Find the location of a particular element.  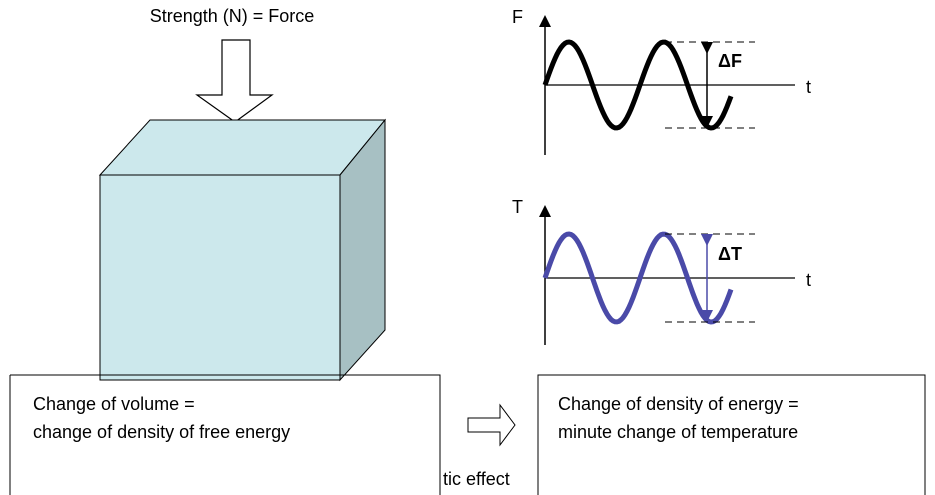

right-box-line: minute change of temperature is located at coordinates (678, 432).